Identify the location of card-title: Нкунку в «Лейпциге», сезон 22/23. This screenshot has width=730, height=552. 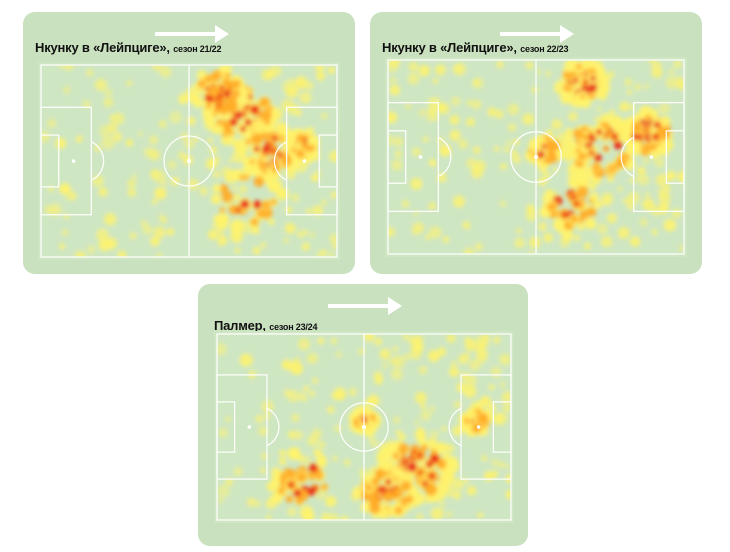
(475, 47).